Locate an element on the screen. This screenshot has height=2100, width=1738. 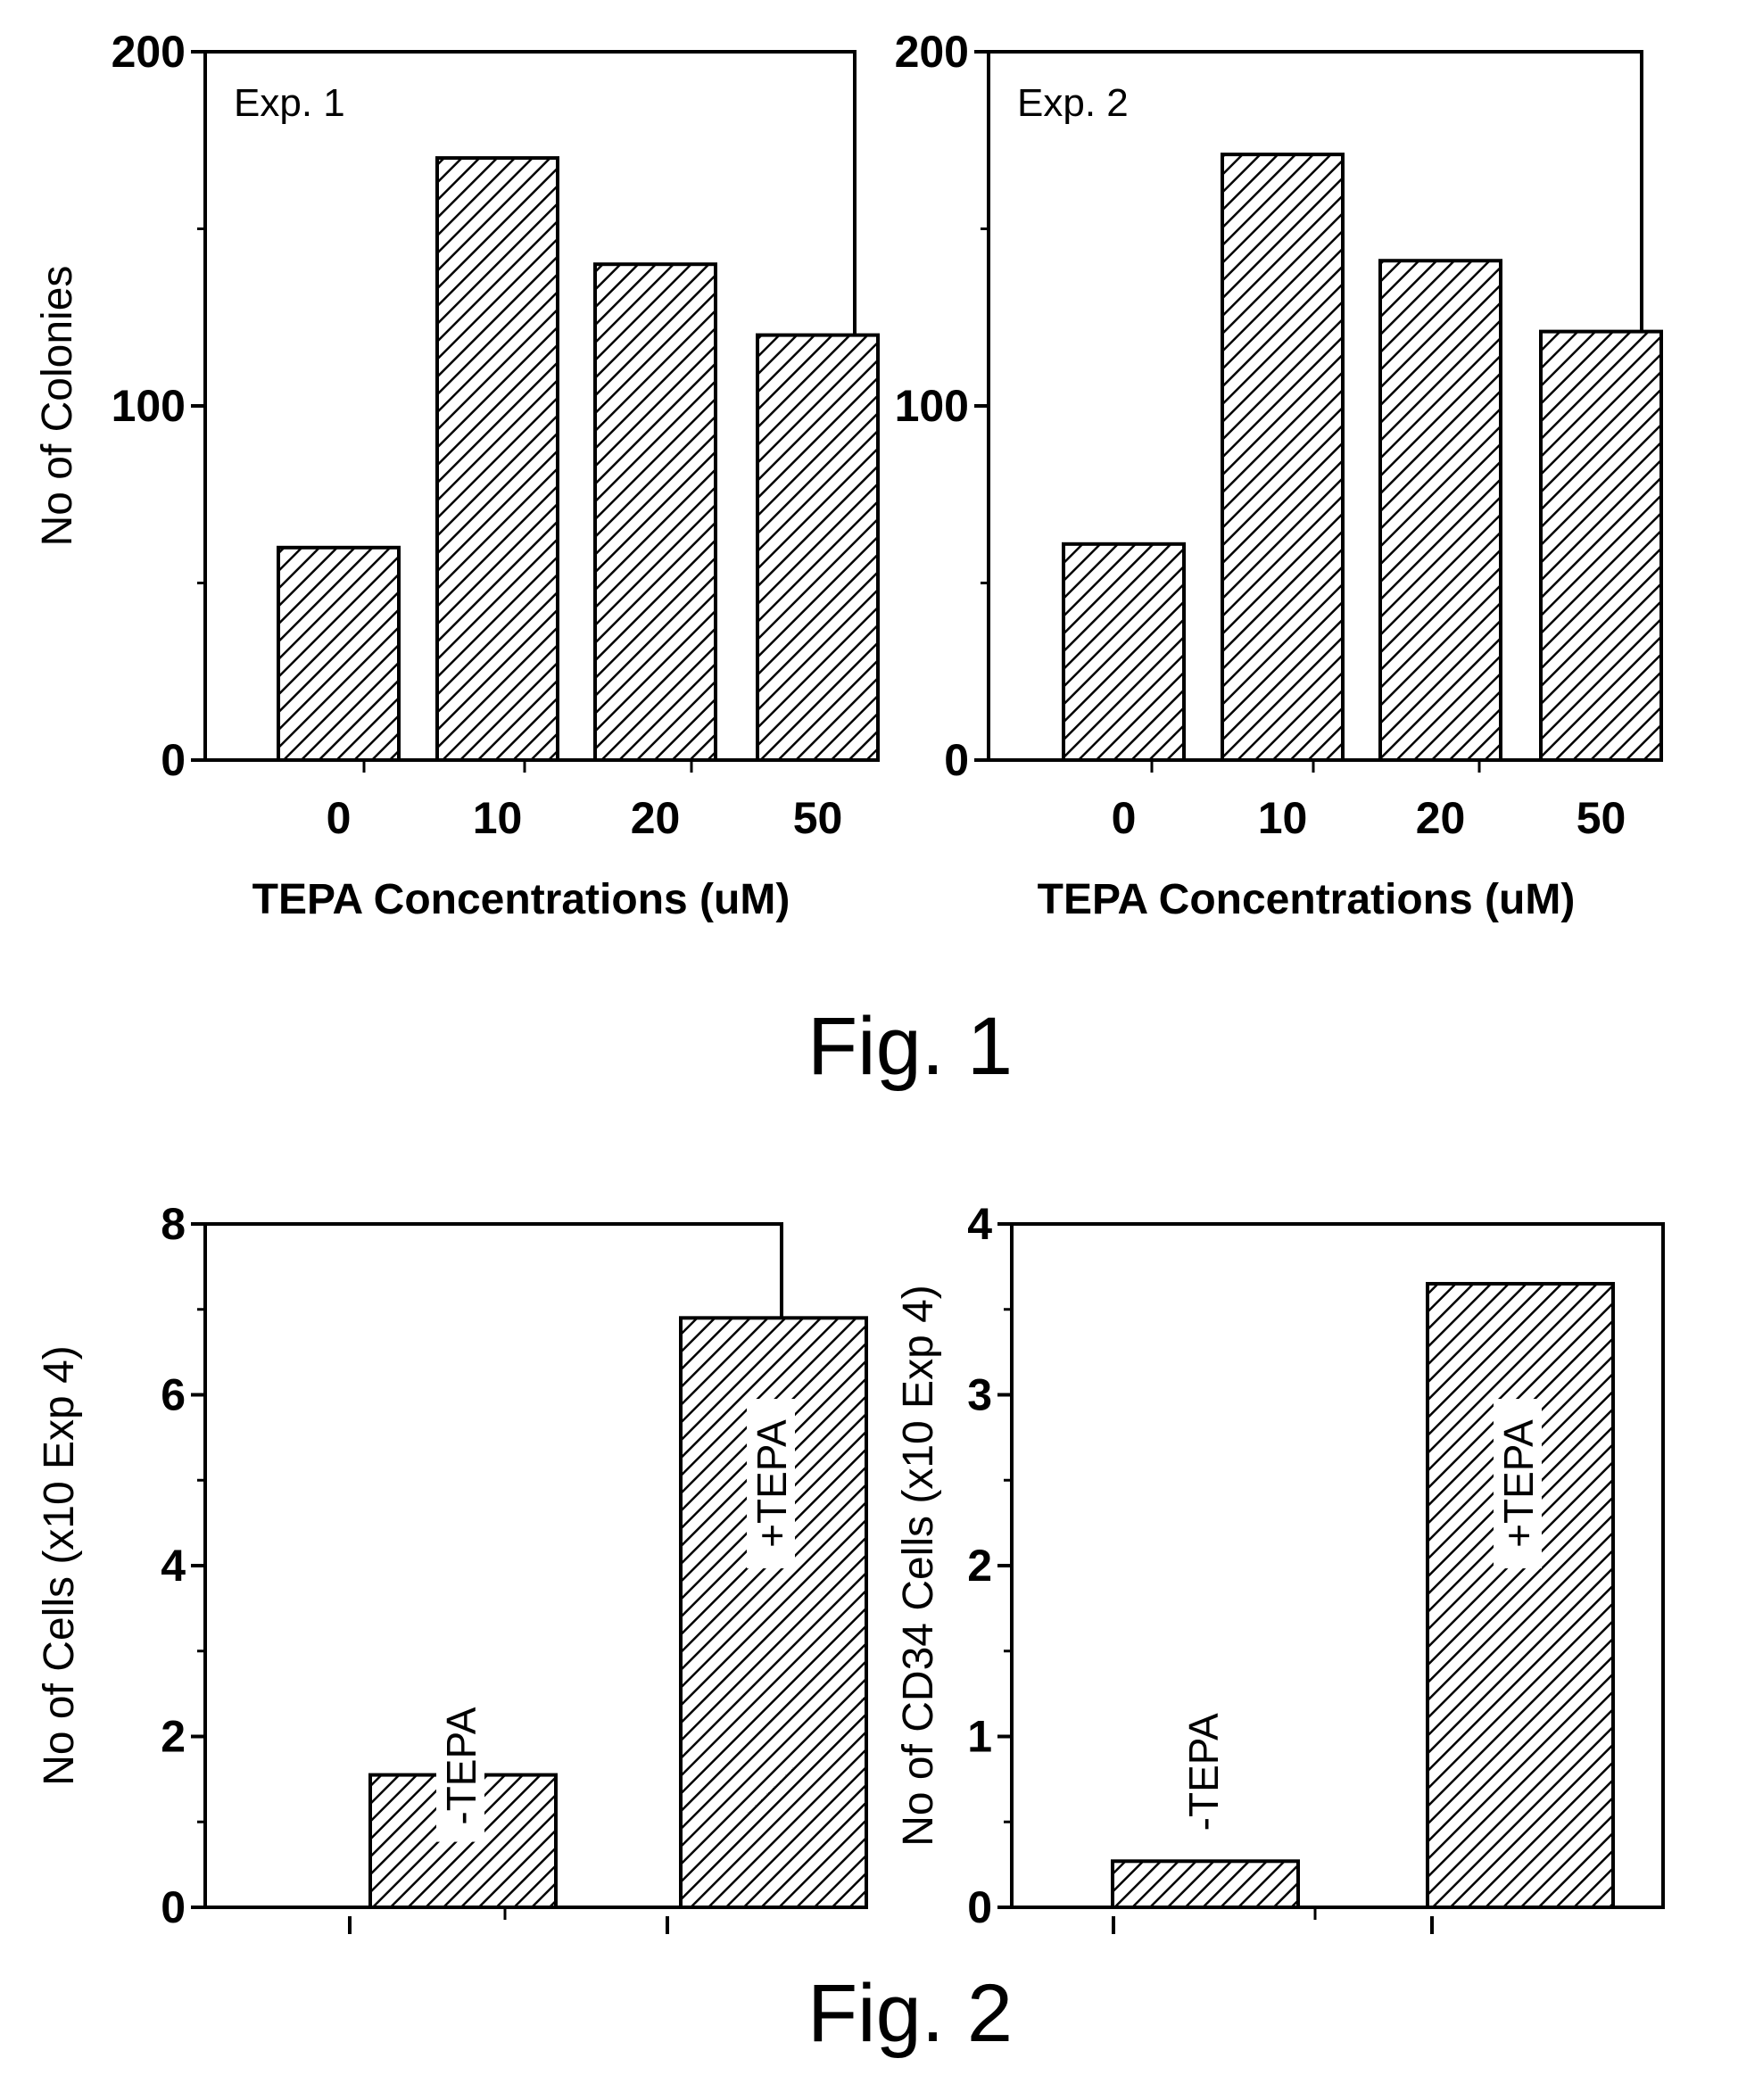
bar-+TEPA is located at coordinates (1520, 1595).